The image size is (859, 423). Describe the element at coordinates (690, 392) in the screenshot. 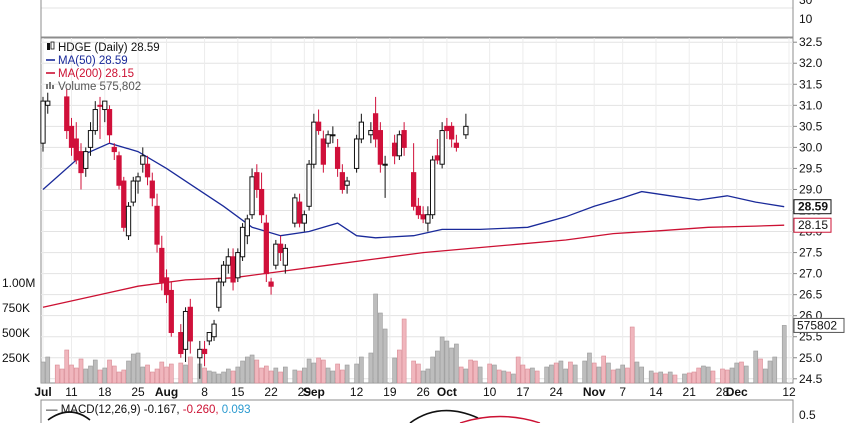

I see `date-tick-label: 21` at that location.